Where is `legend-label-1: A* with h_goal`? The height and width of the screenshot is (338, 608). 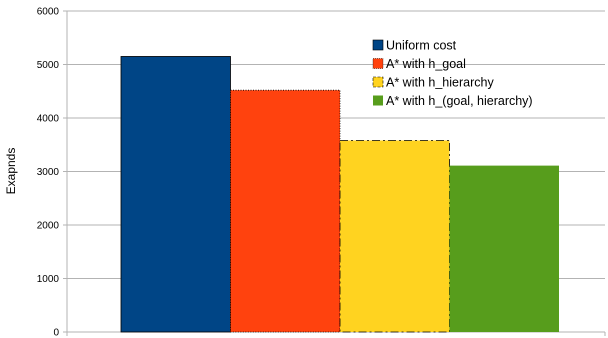
legend-label-1: A* with h_goal is located at coordinates (426, 64).